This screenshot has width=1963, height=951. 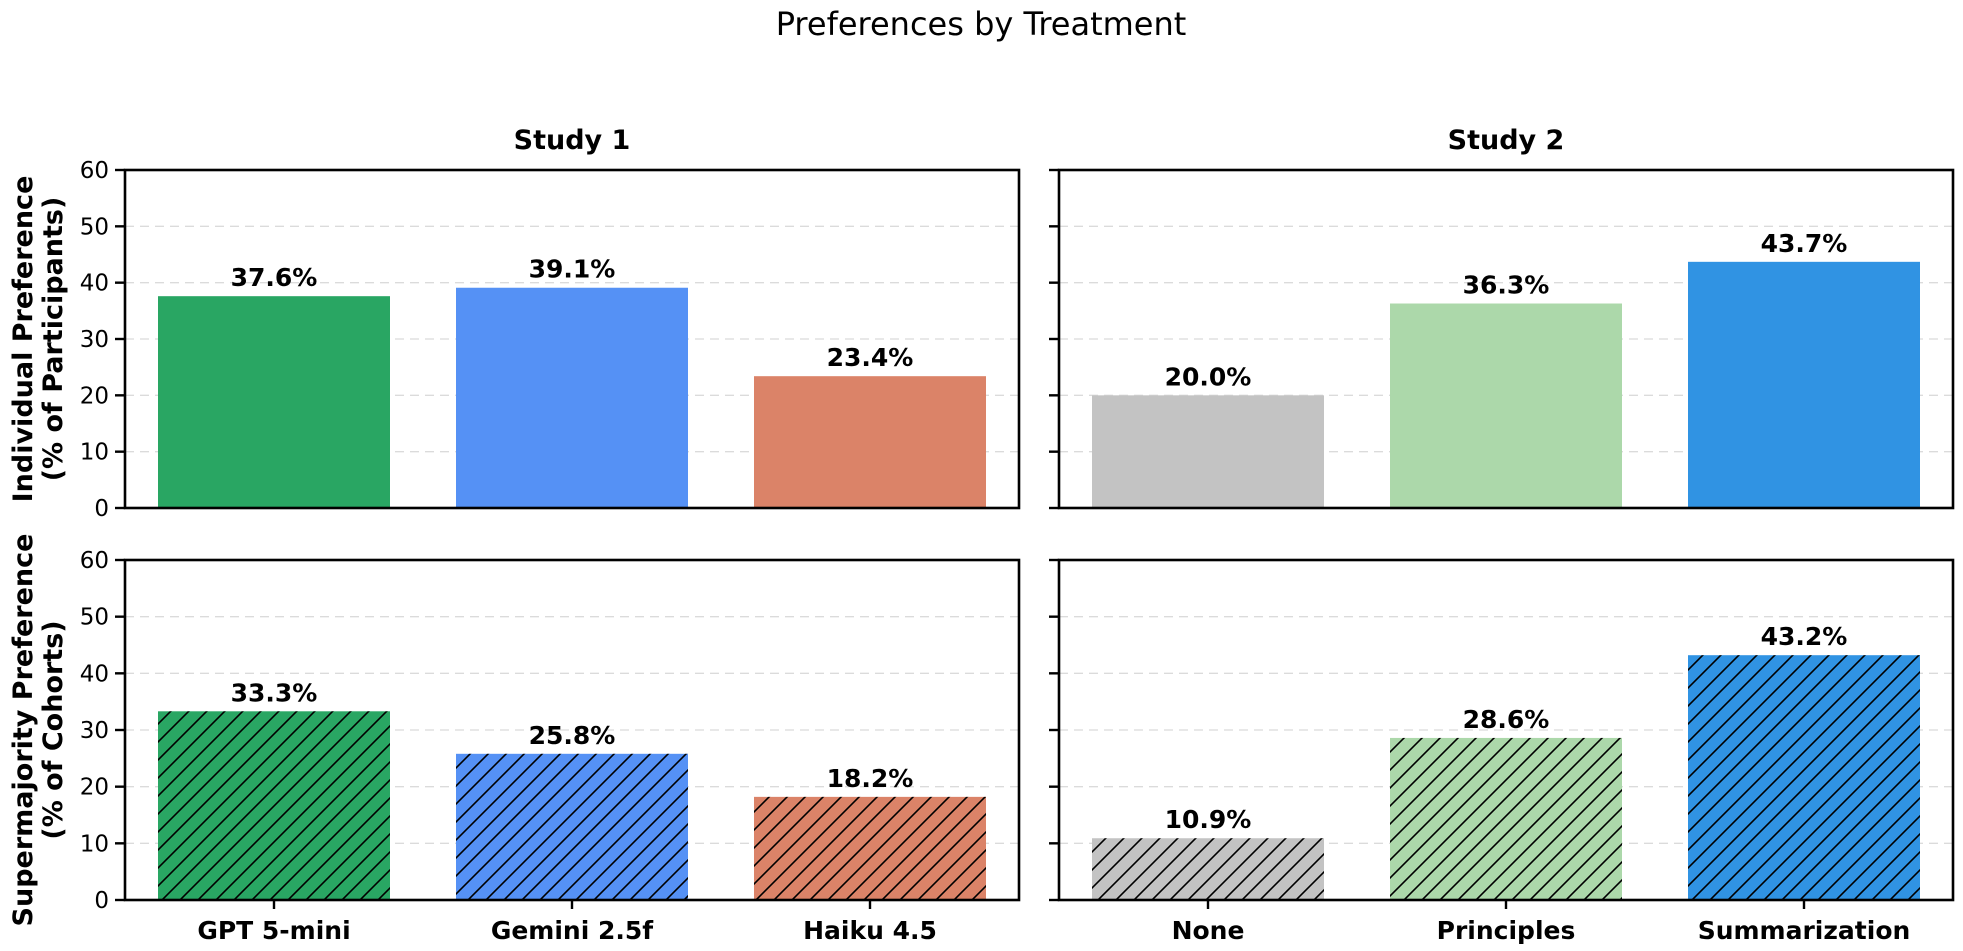 I want to click on x-tick-label: Principles, so click(x=1506, y=930).